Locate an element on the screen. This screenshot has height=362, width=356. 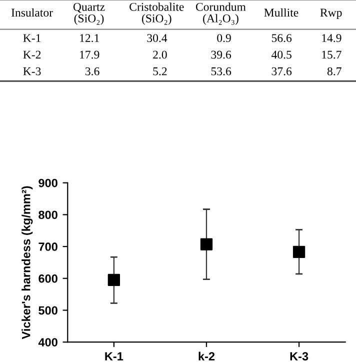
category-label: Mullite is located at coordinates (281, 12).